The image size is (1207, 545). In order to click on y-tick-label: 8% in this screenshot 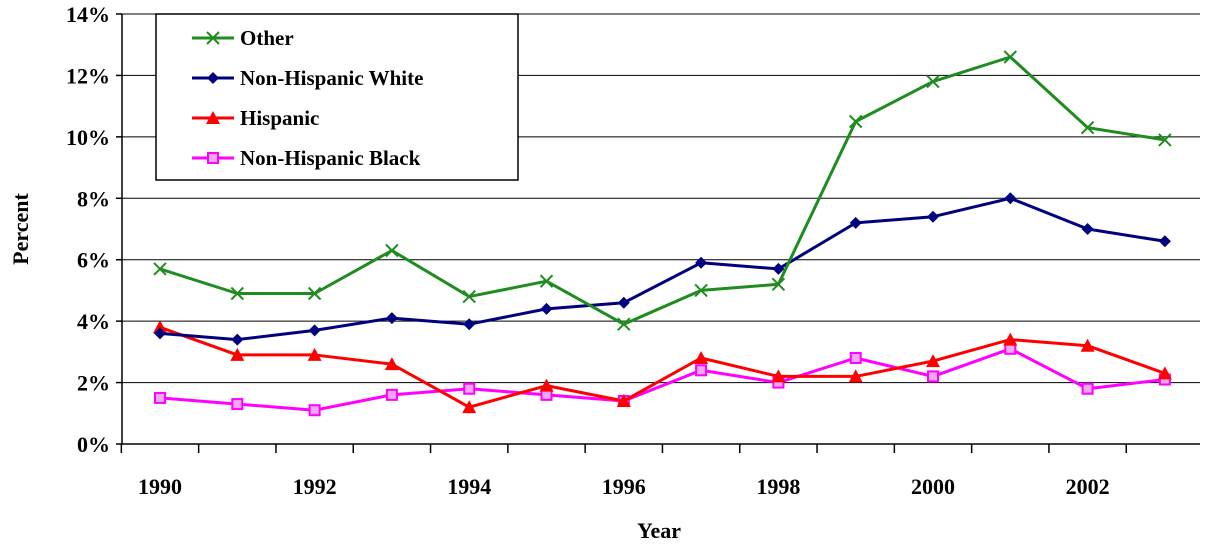, I will do `click(93, 198)`.